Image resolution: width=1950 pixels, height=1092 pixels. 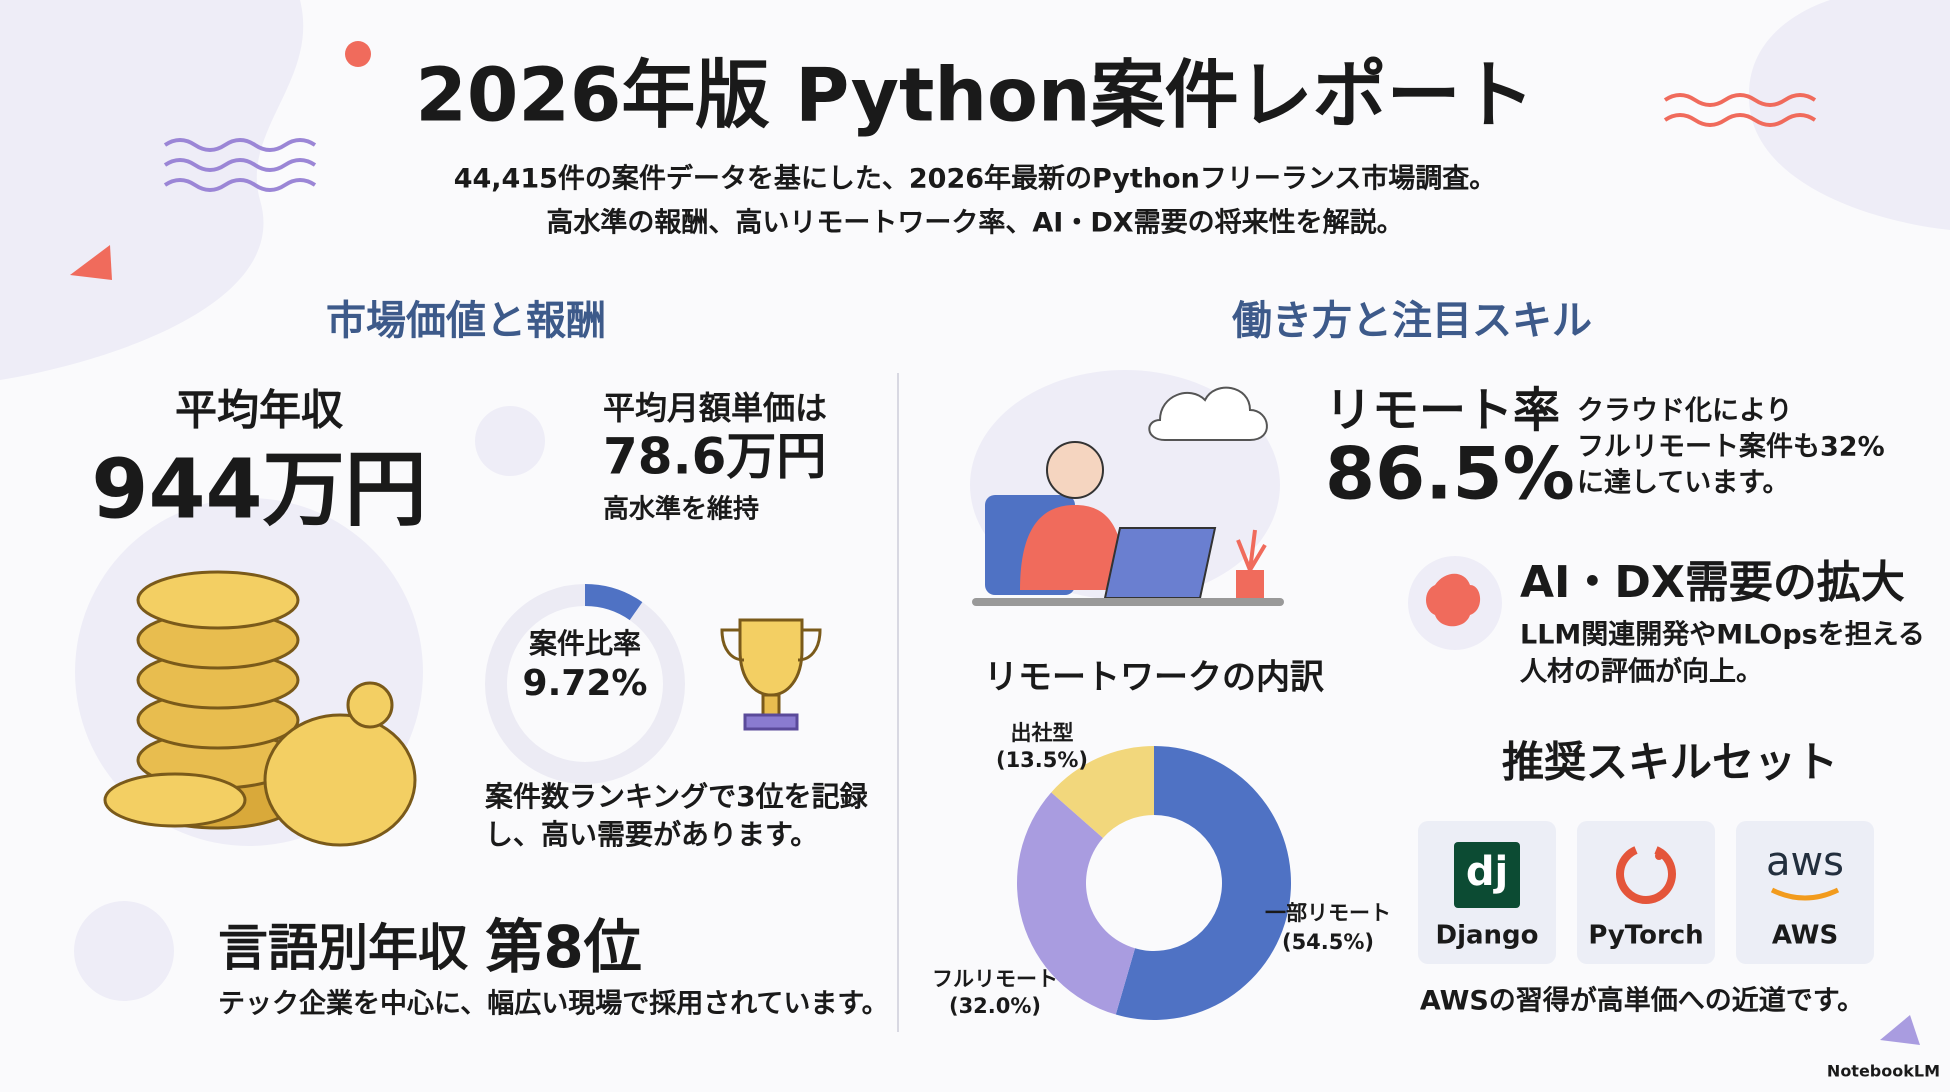 What do you see at coordinates (259, 410) in the screenshot?
I see `stat-label: 平均年収` at bounding box center [259, 410].